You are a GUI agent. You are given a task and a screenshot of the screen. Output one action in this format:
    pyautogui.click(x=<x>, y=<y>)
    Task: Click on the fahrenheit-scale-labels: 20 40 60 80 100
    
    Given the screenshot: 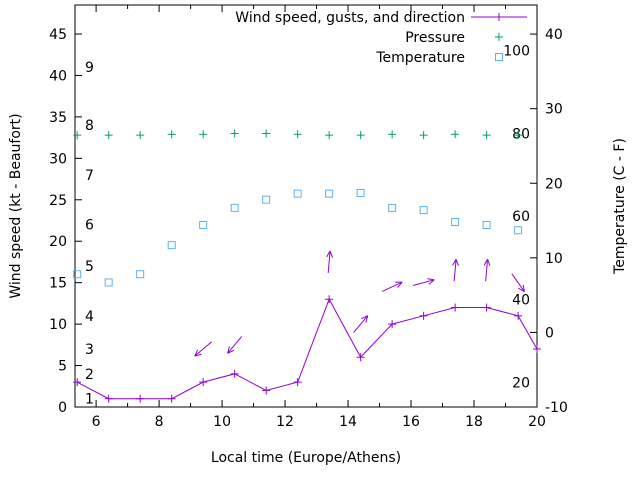 What is the action you would take?
    pyautogui.click(x=516, y=217)
    